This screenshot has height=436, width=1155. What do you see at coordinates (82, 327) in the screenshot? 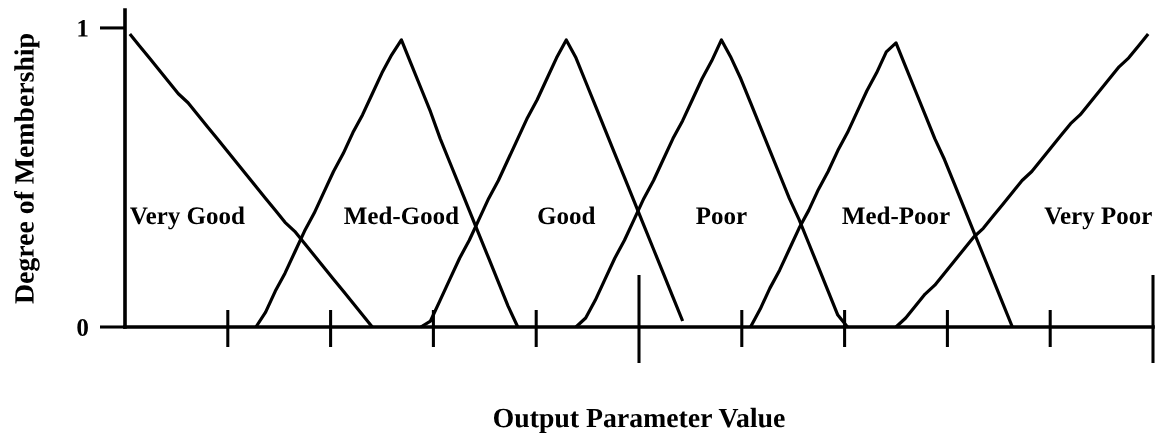
I see `y-tick-label: 0` at bounding box center [82, 327].